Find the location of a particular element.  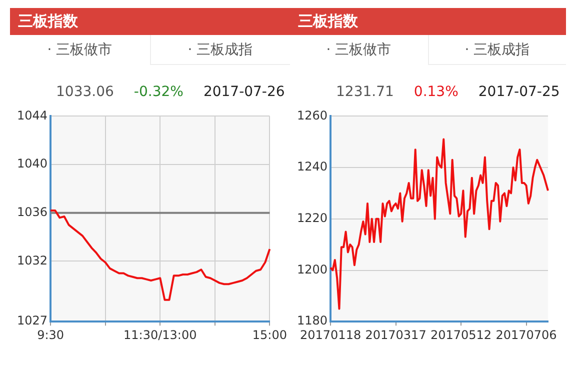

y-tick-label: 1027 is located at coordinates (32, 321).